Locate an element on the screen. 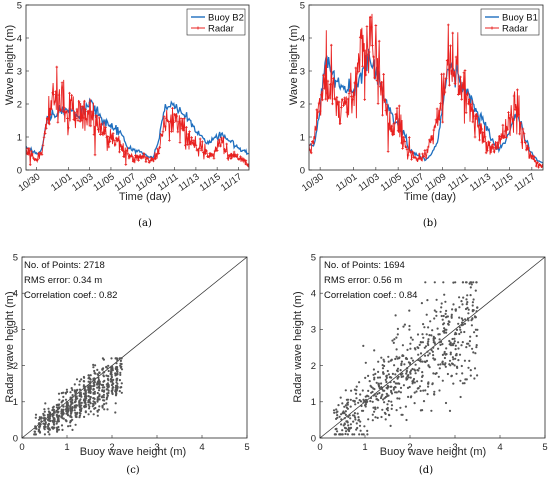  panel-a-ytick-label: 1 is located at coordinates (19, 137).